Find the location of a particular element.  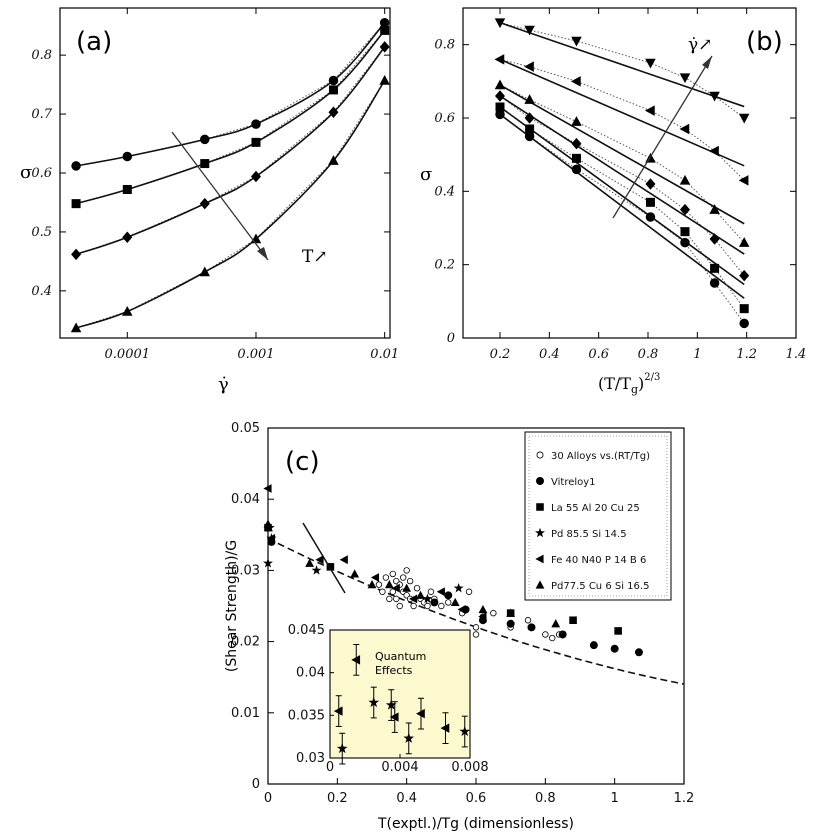

y-tick-label: 0.7 is located at coordinates (41, 114).